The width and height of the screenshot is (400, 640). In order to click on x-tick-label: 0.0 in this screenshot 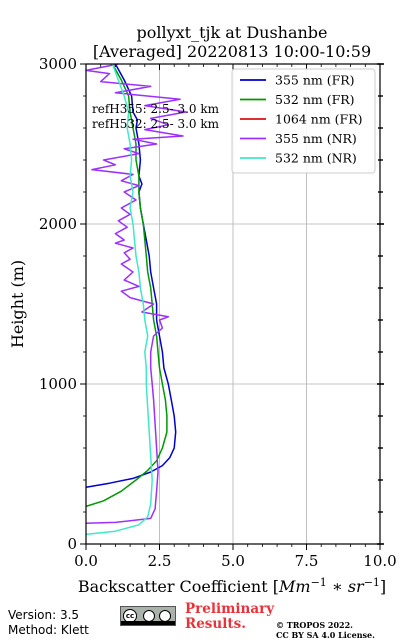, I will do `click(86, 561)`.